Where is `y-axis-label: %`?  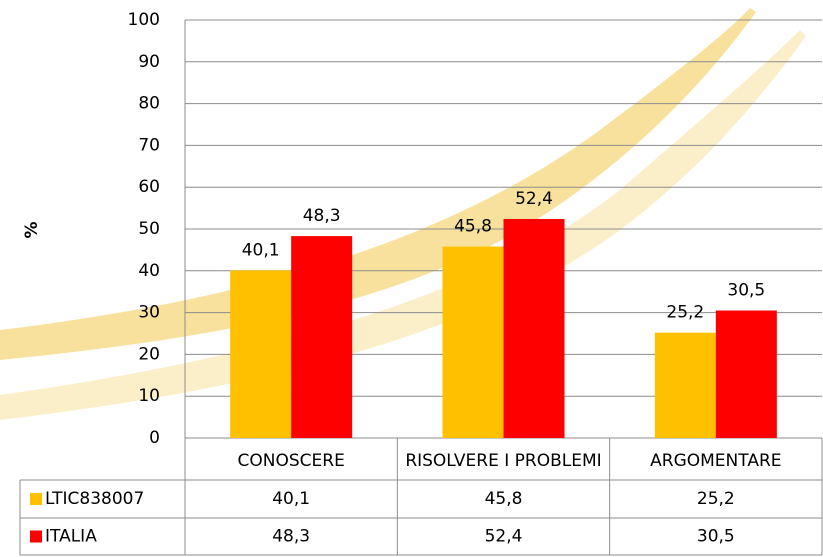
y-axis-label: % is located at coordinates (32, 229).